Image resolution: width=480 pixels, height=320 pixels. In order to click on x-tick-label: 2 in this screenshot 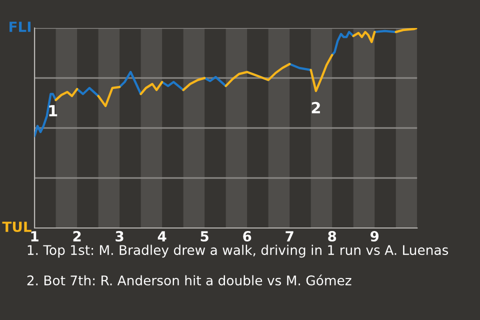, I will do `click(77, 236)`.